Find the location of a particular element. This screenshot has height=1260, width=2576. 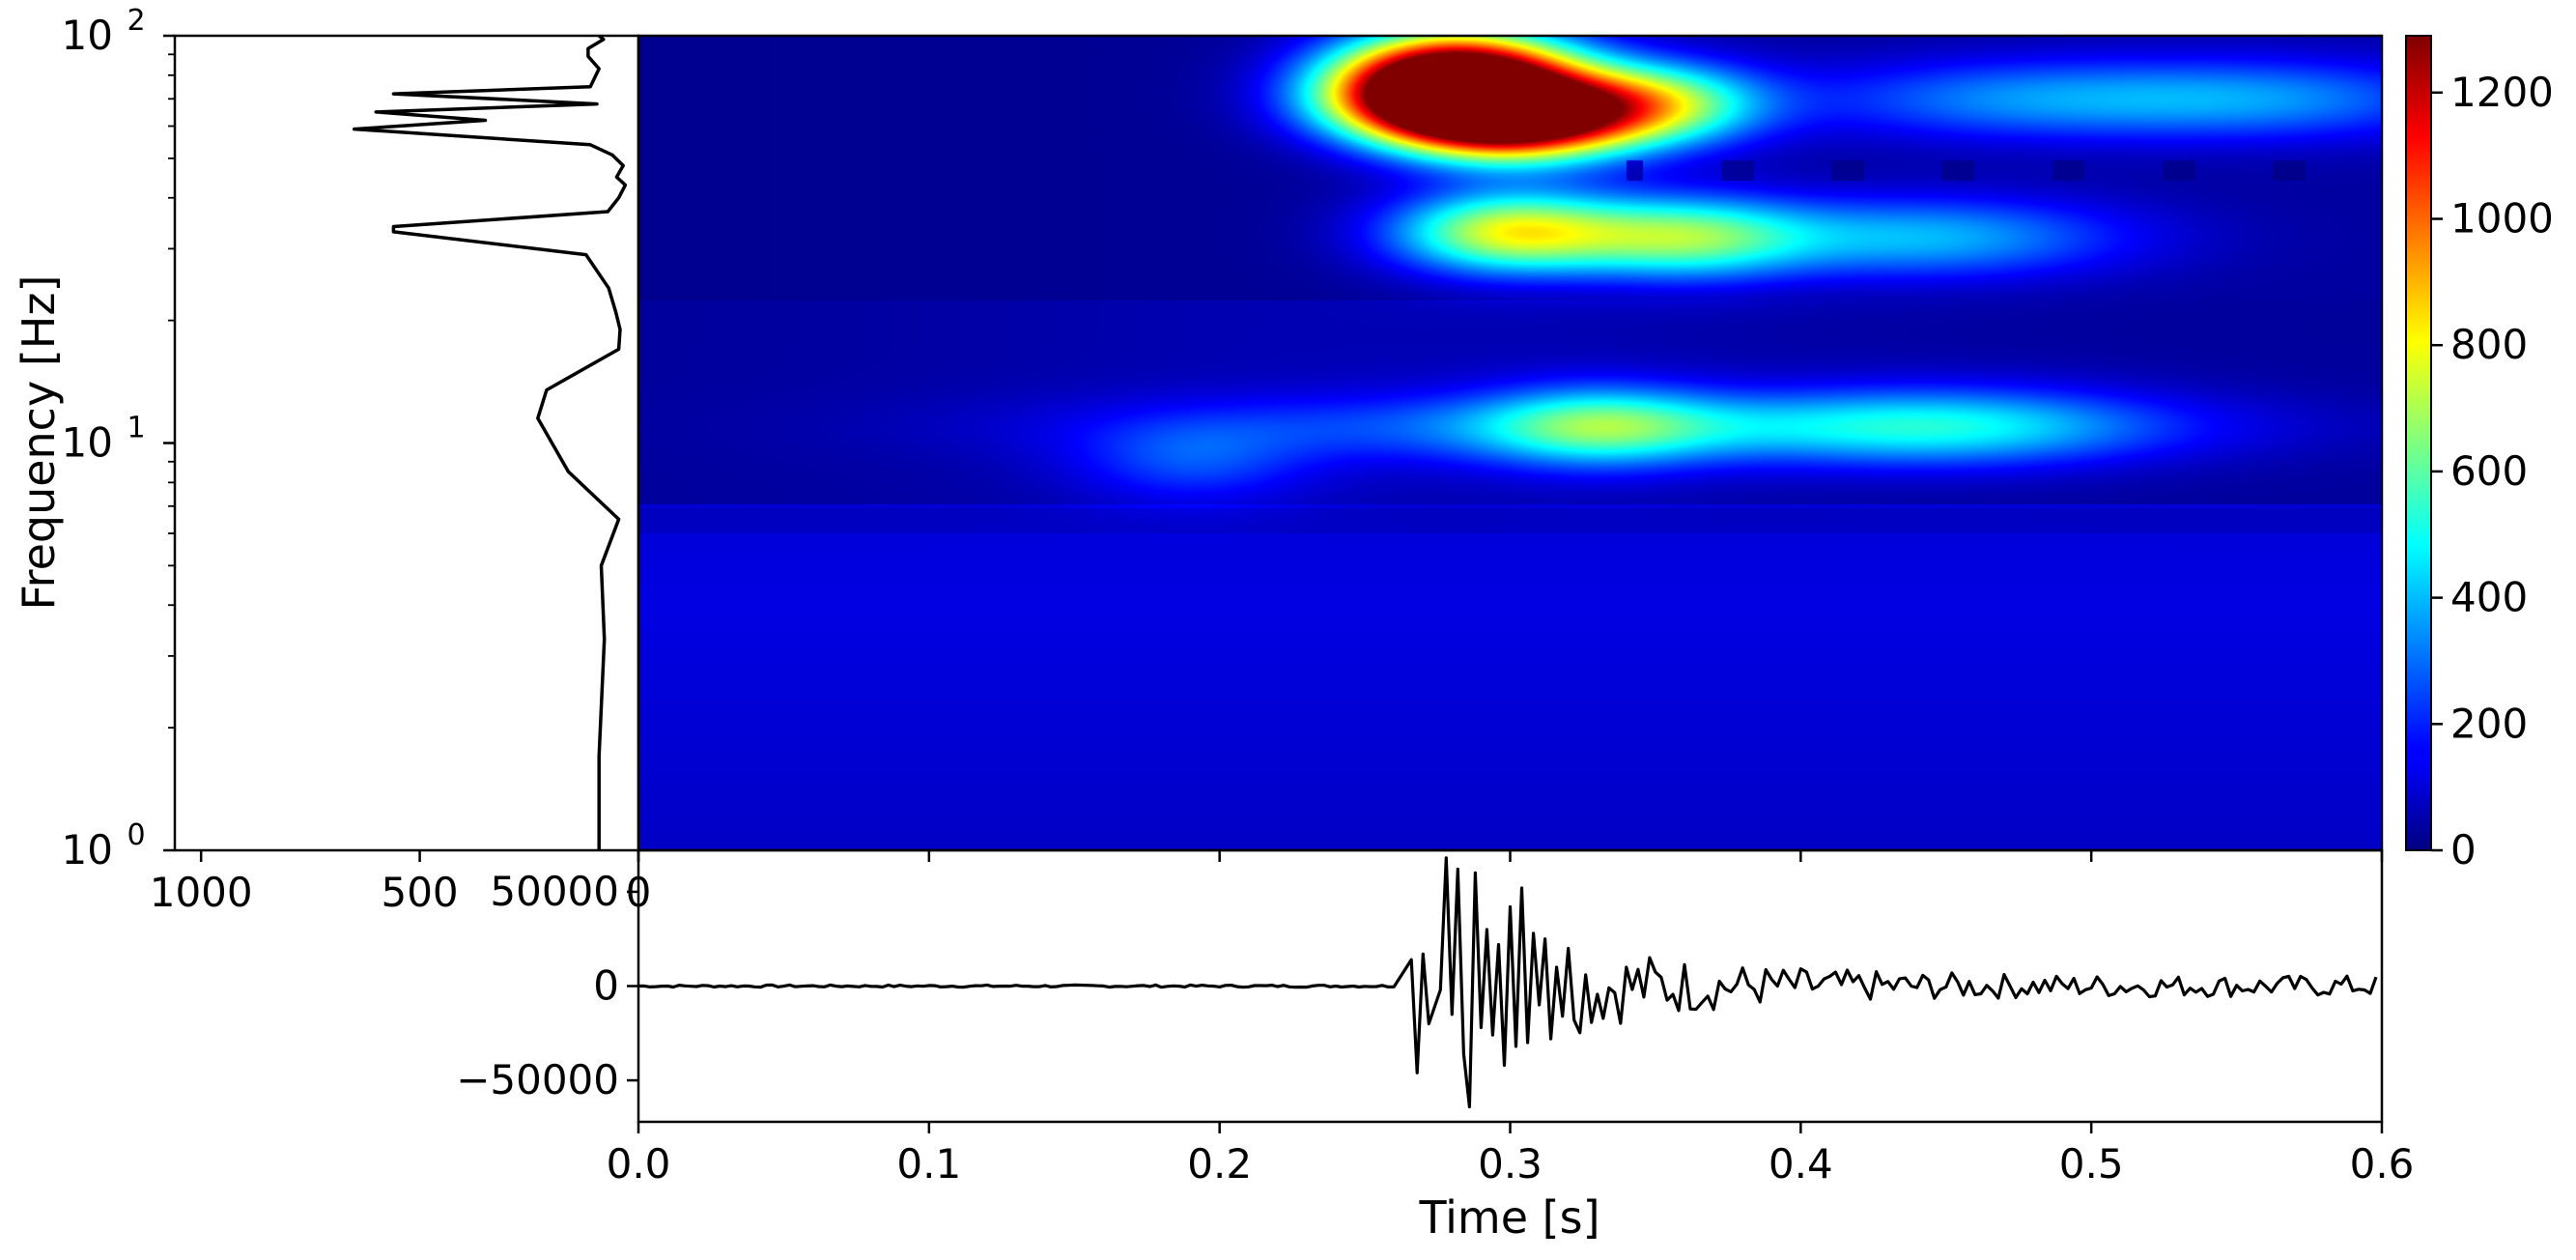

spectrum-line is located at coordinates (490, 442).